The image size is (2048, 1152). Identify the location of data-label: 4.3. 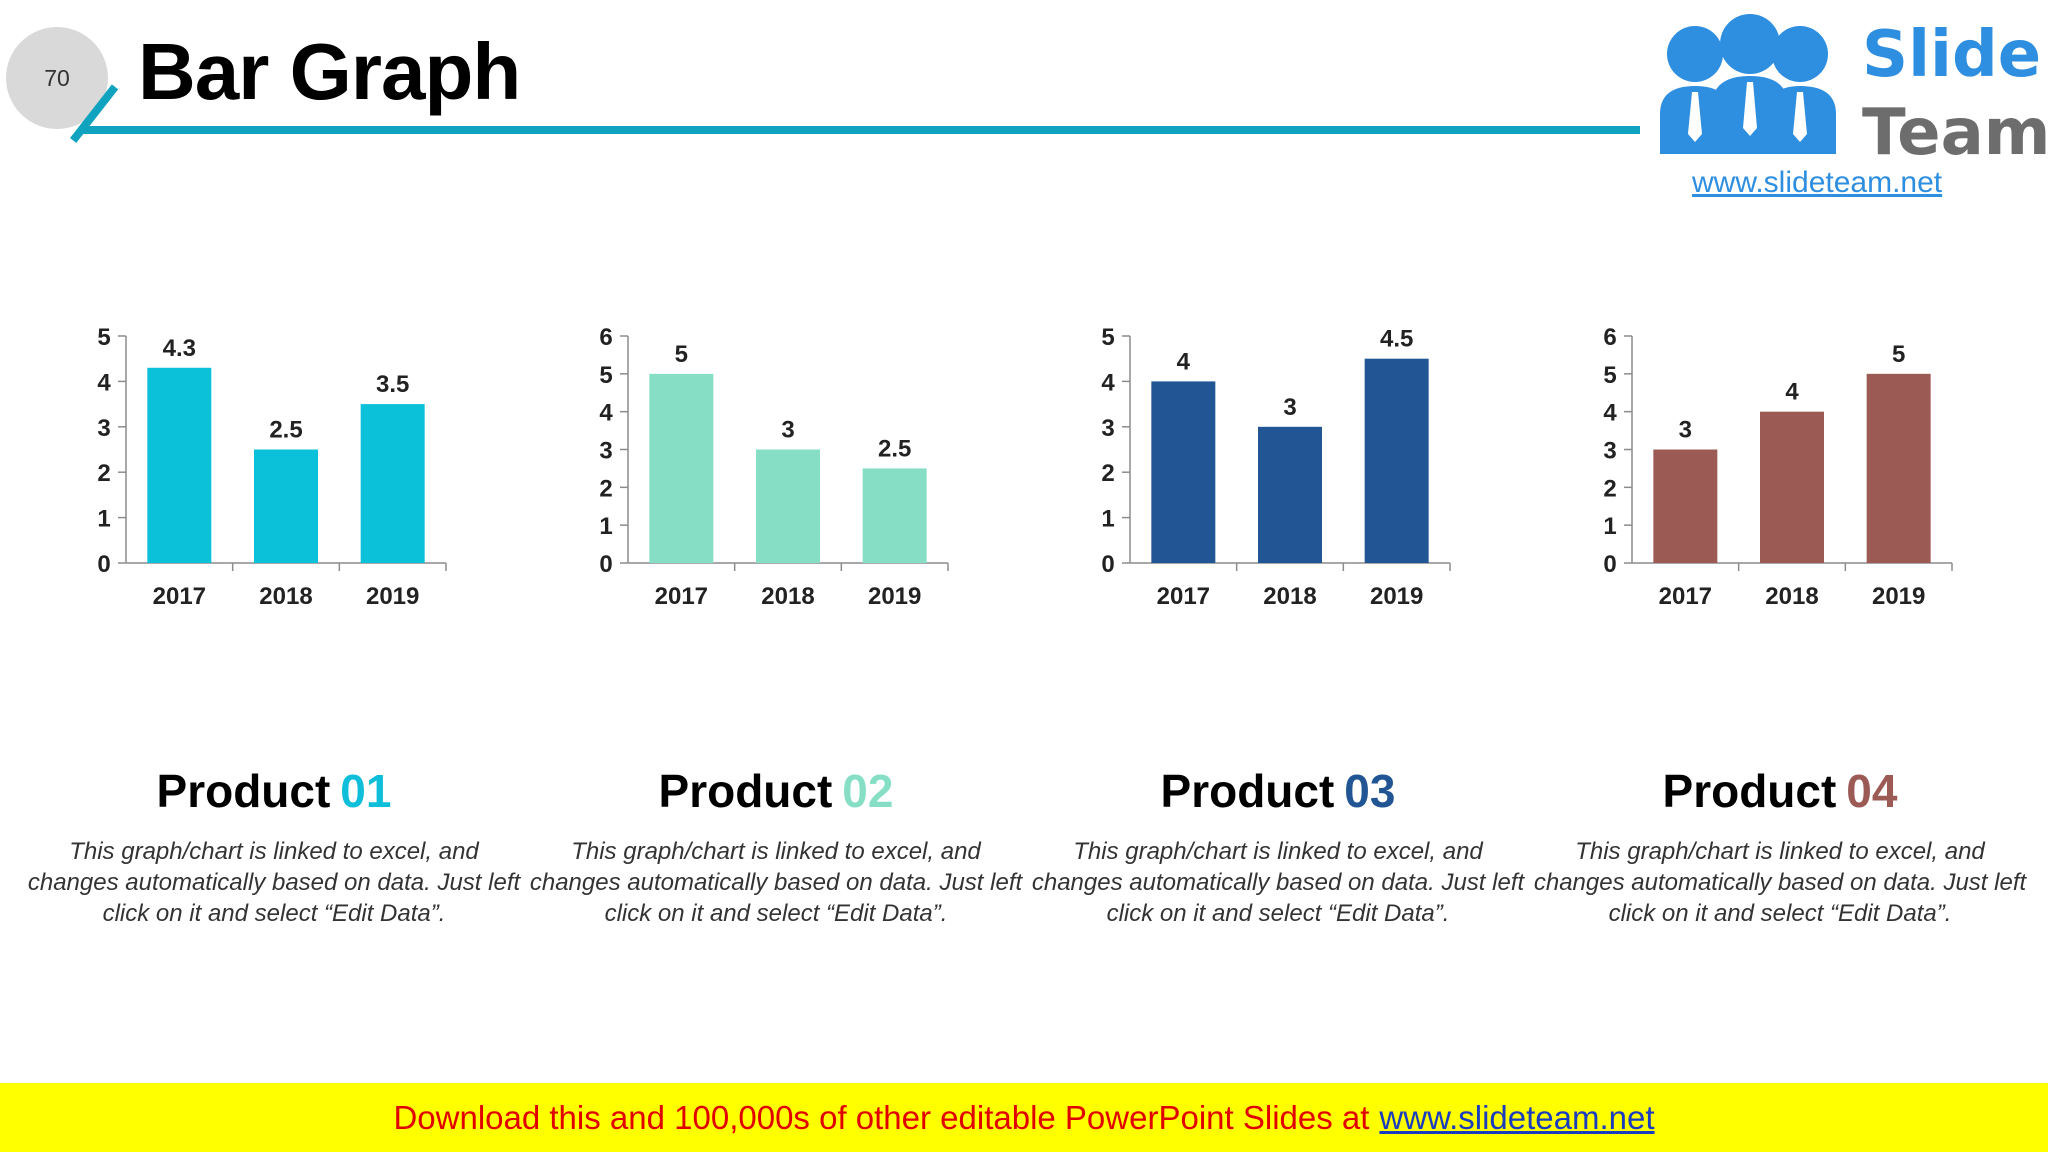
(179, 348).